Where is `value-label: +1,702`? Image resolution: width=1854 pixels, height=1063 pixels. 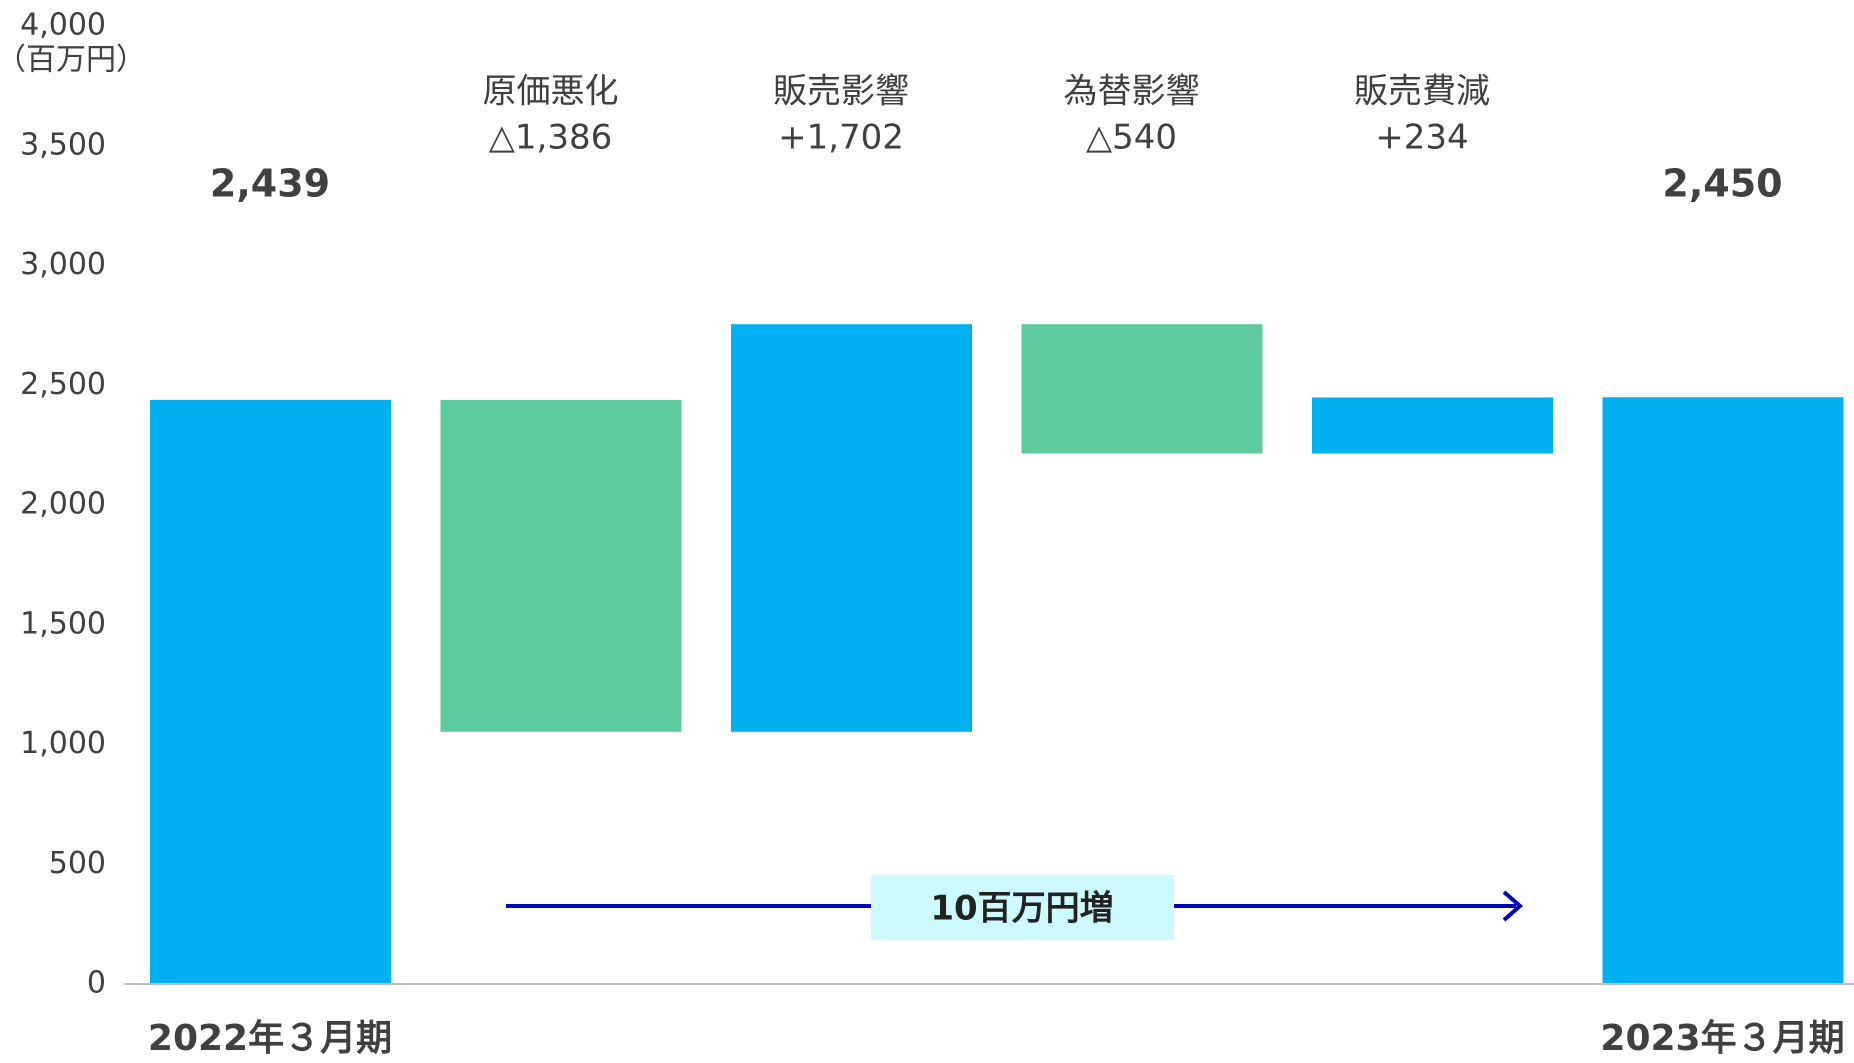 value-label: +1,702 is located at coordinates (841, 138).